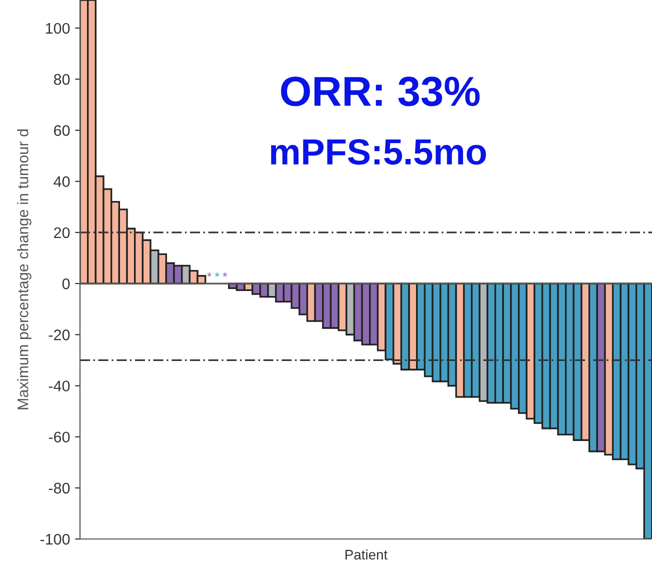 The height and width of the screenshot is (574, 652). What do you see at coordinates (59, 437) in the screenshot?
I see `y-tick-label: -60` at bounding box center [59, 437].